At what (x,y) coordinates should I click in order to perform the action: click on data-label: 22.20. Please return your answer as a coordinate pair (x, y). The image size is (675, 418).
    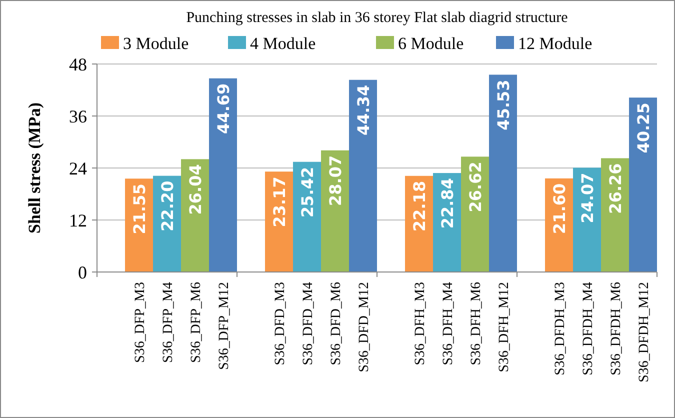
    Looking at the image, I should click on (167, 206).